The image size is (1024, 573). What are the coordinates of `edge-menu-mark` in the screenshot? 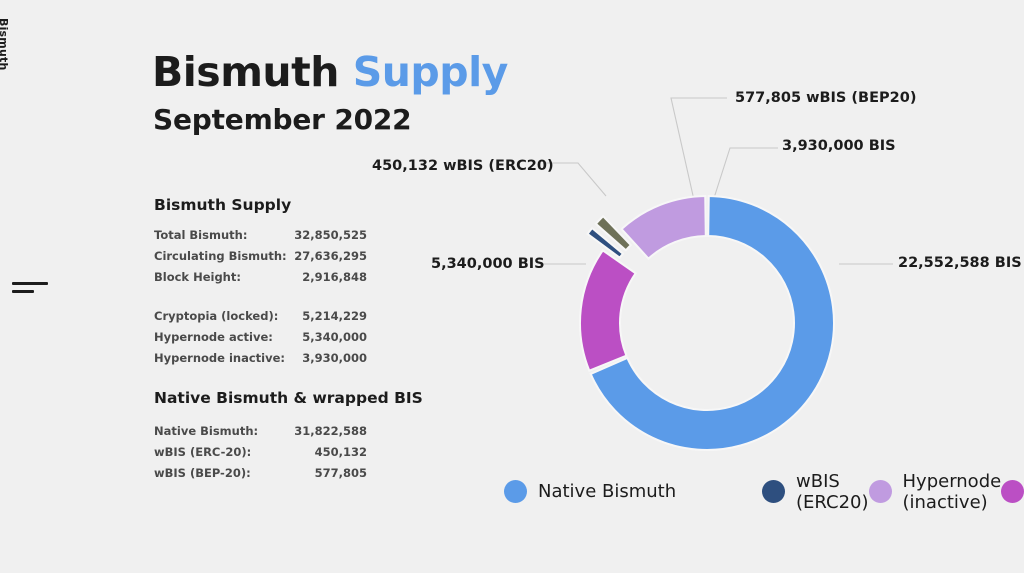 It's located at (30, 290).